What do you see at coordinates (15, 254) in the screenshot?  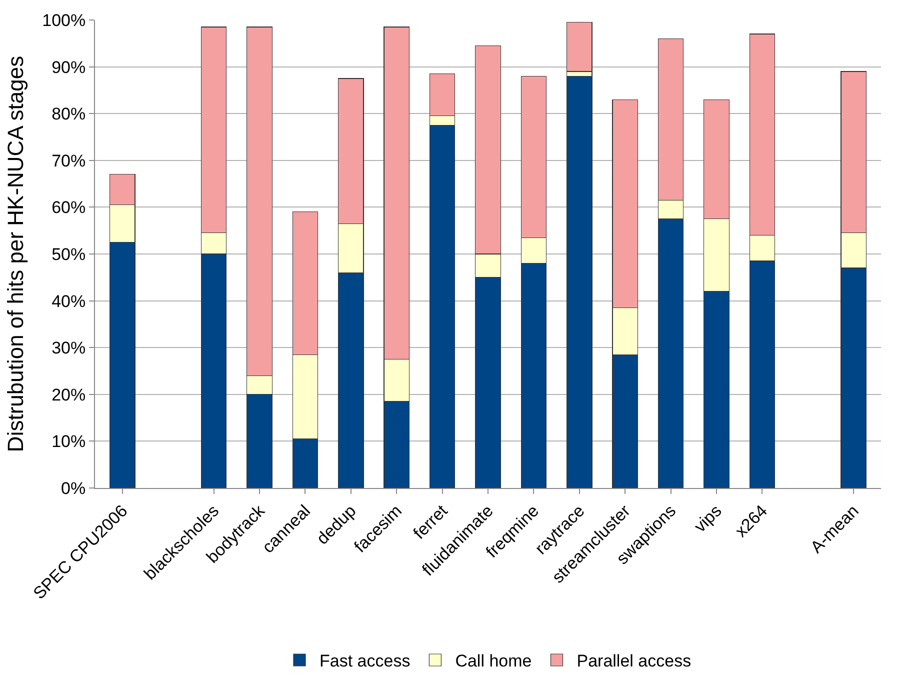 I see `y-axis-title: Distrubution of hits per HK-NUCA stages` at bounding box center [15, 254].